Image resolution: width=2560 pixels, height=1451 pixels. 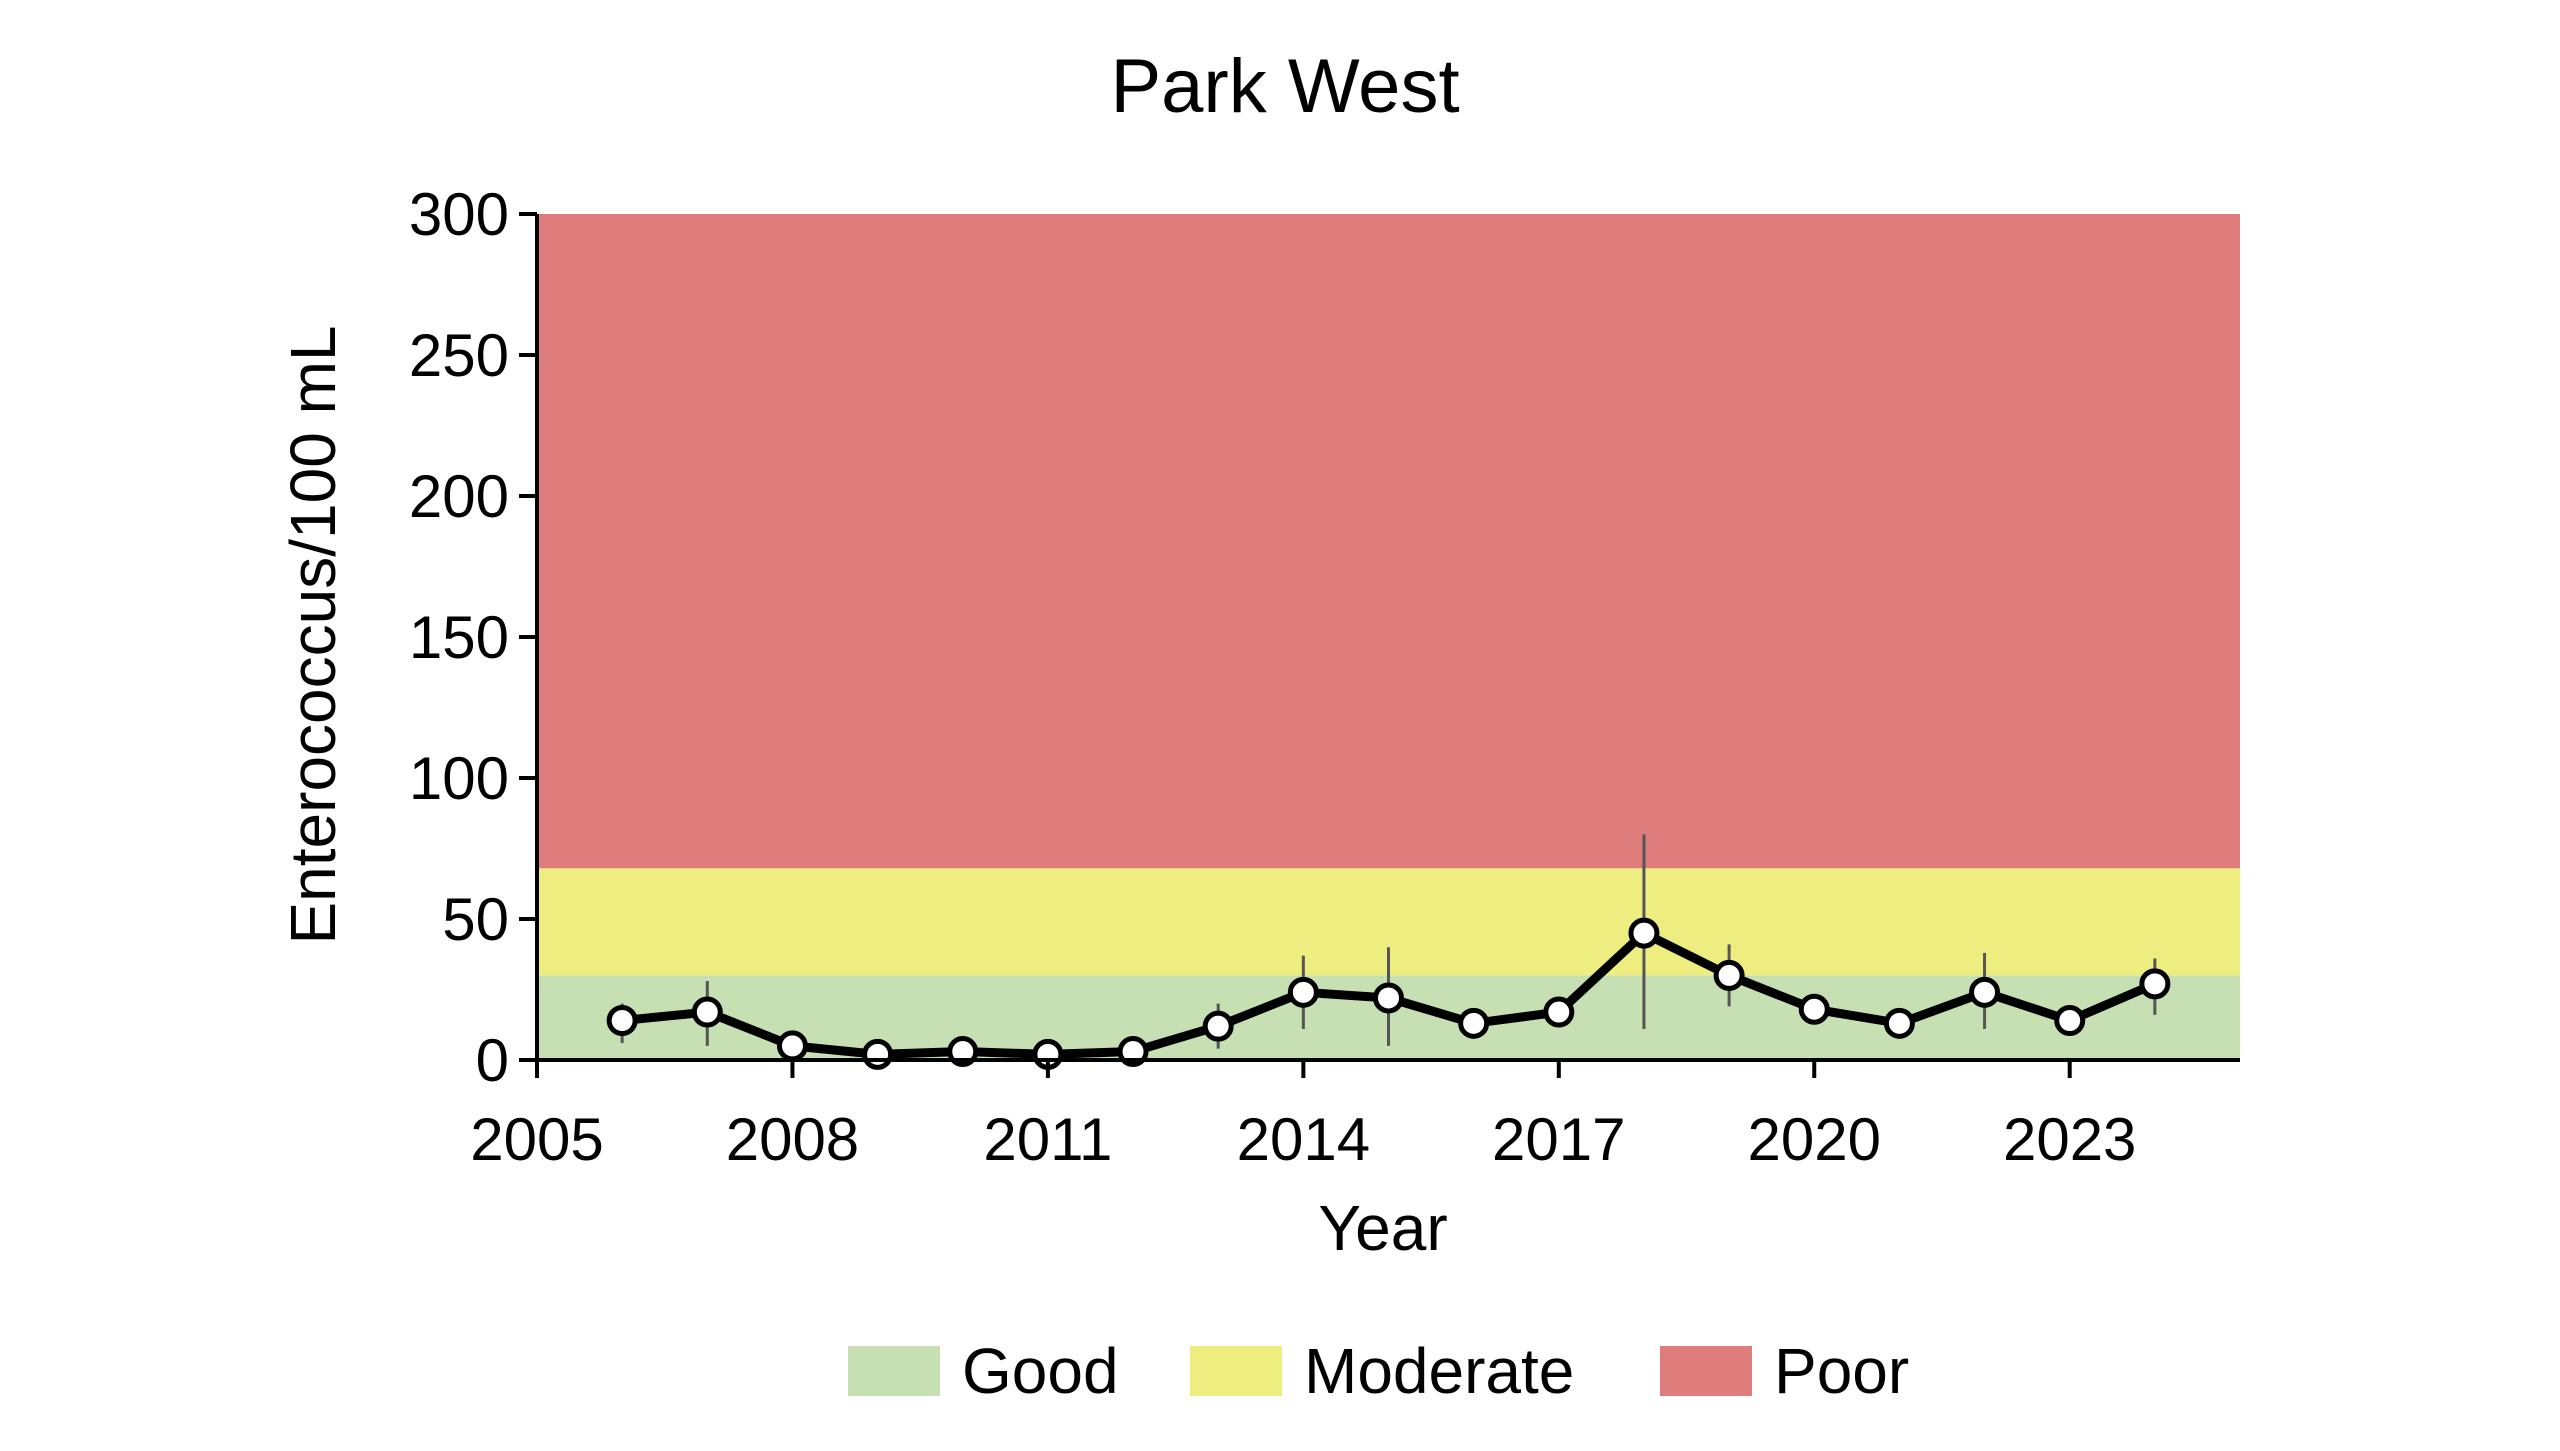 I want to click on y-tick-label: 50, so click(x=475, y=919).